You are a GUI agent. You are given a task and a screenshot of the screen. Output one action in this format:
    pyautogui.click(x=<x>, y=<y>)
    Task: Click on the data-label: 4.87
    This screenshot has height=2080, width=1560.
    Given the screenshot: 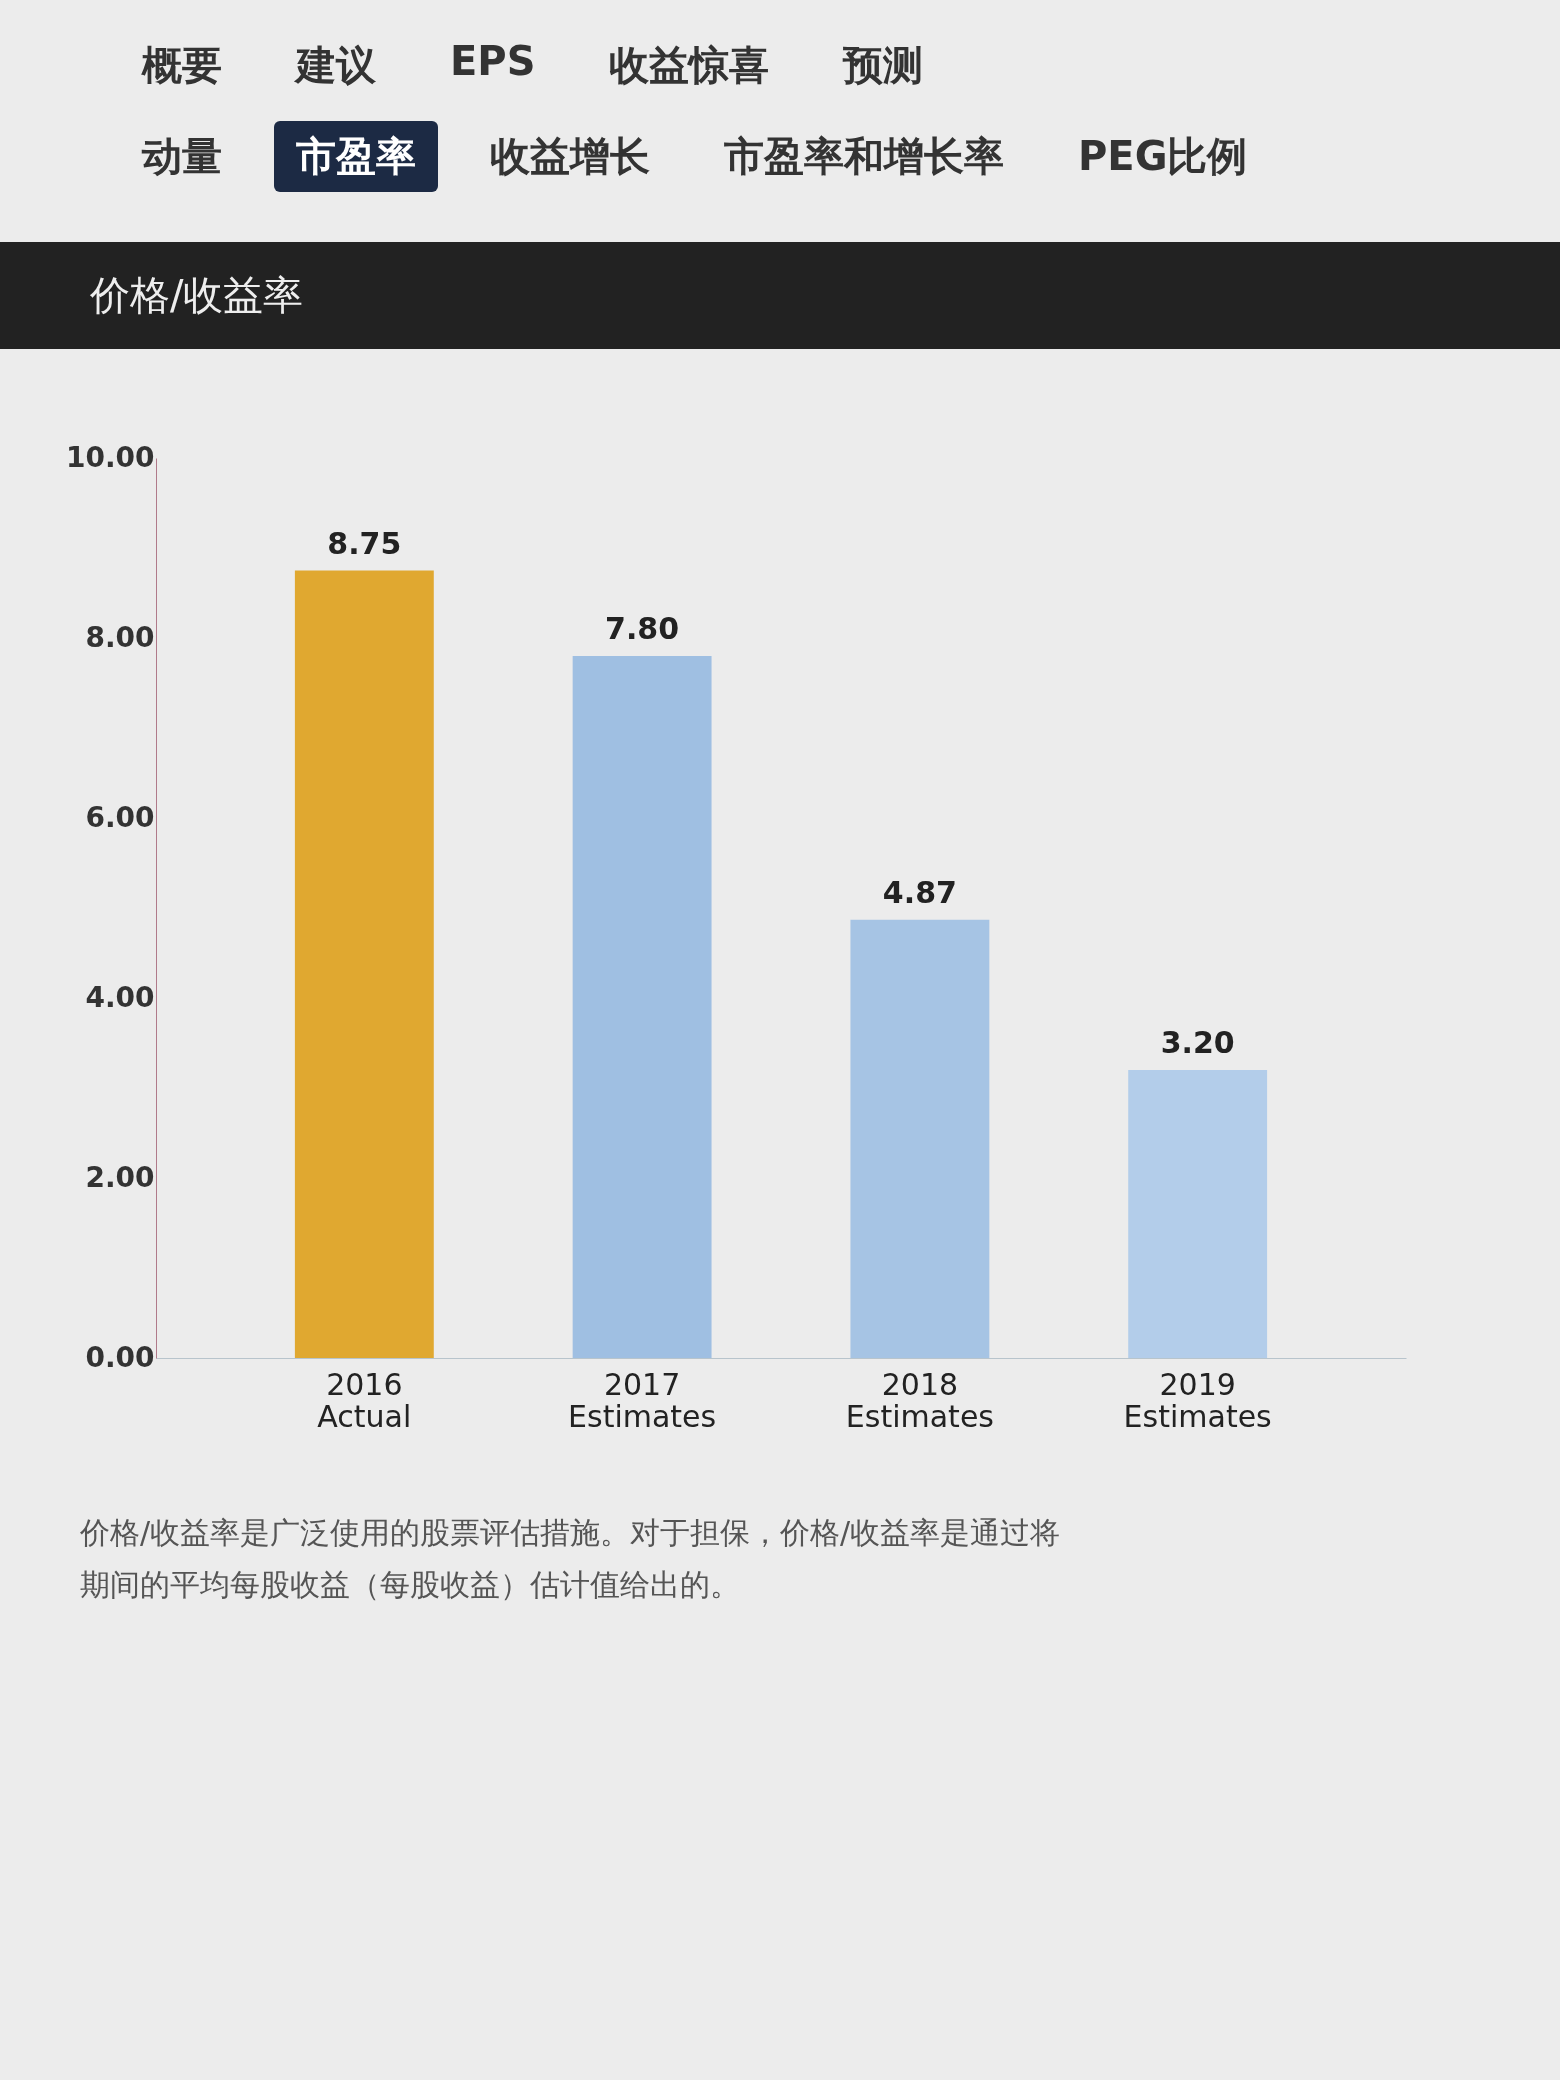 What is the action you would take?
    pyautogui.click(x=919, y=892)
    